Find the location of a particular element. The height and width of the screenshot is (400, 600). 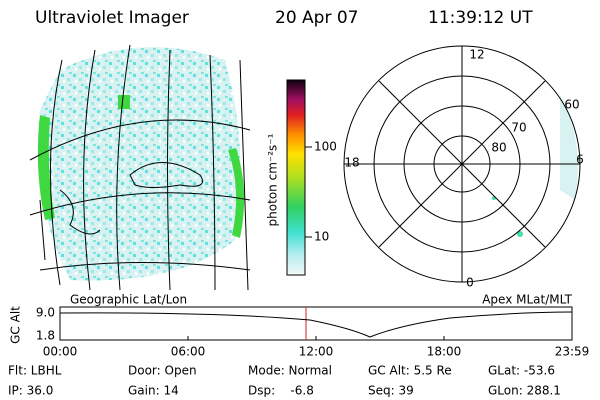

mlt-label: 12 is located at coordinates (476, 55).